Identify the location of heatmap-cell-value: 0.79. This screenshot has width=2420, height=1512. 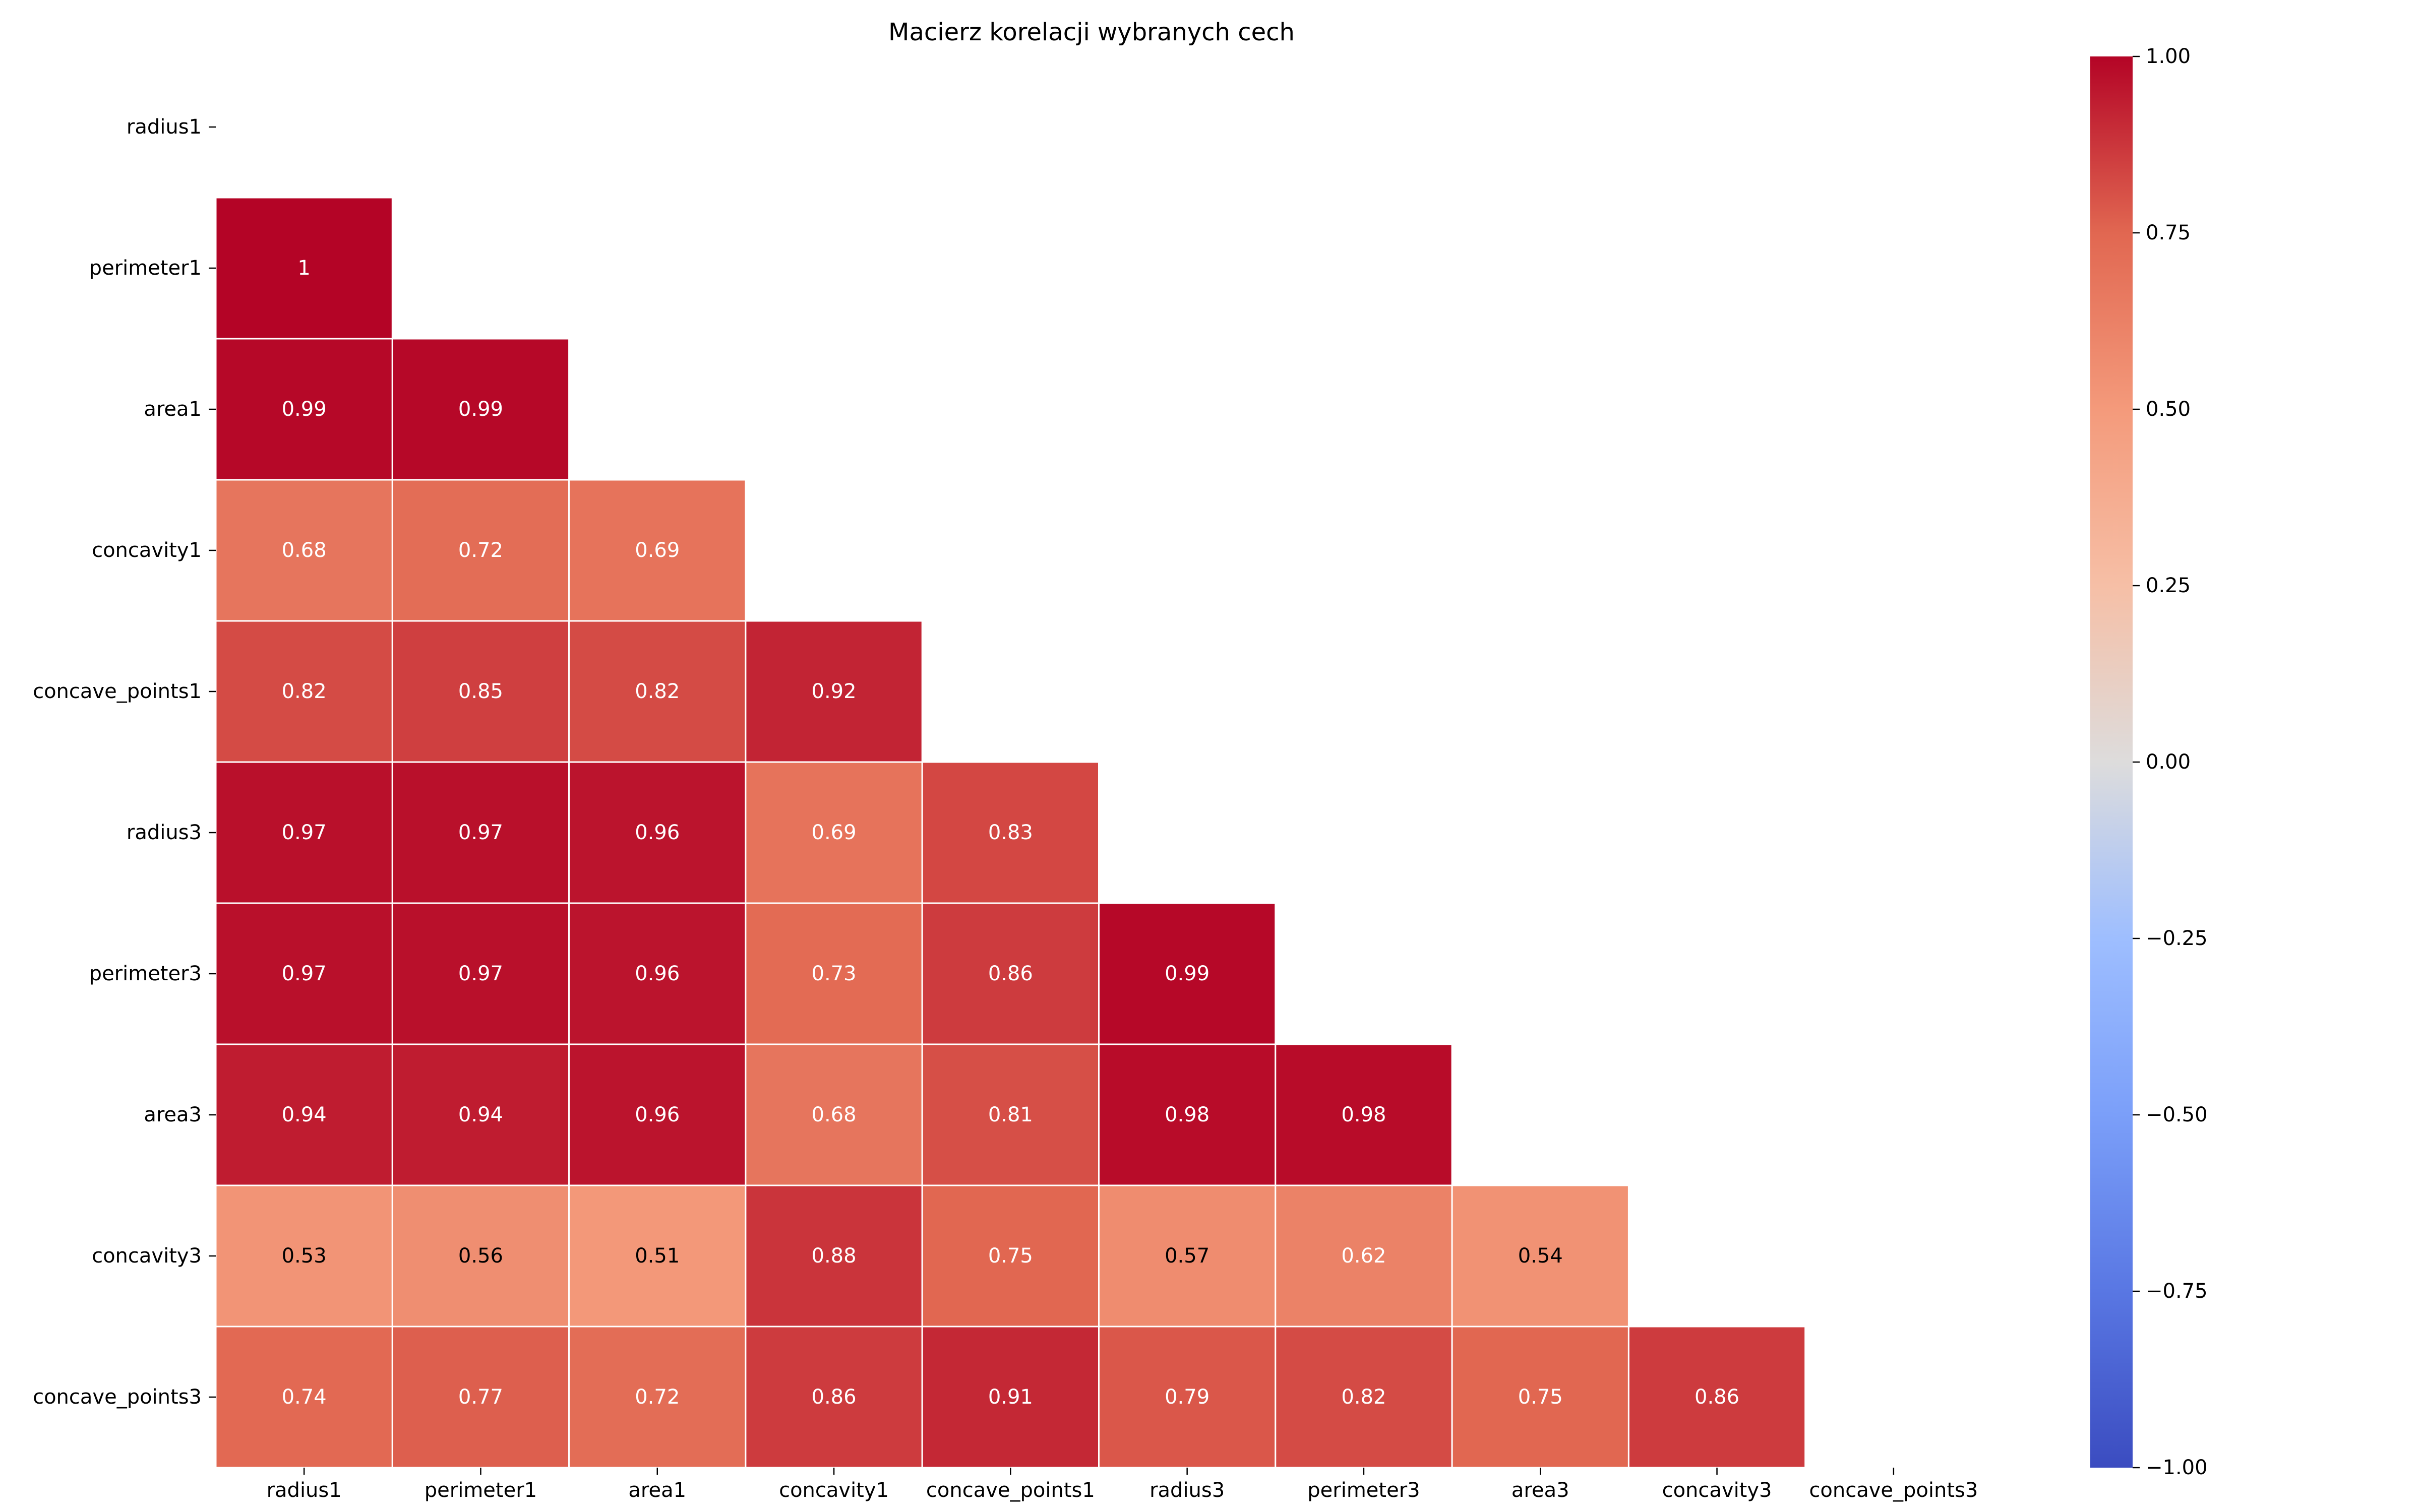
(1187, 1397).